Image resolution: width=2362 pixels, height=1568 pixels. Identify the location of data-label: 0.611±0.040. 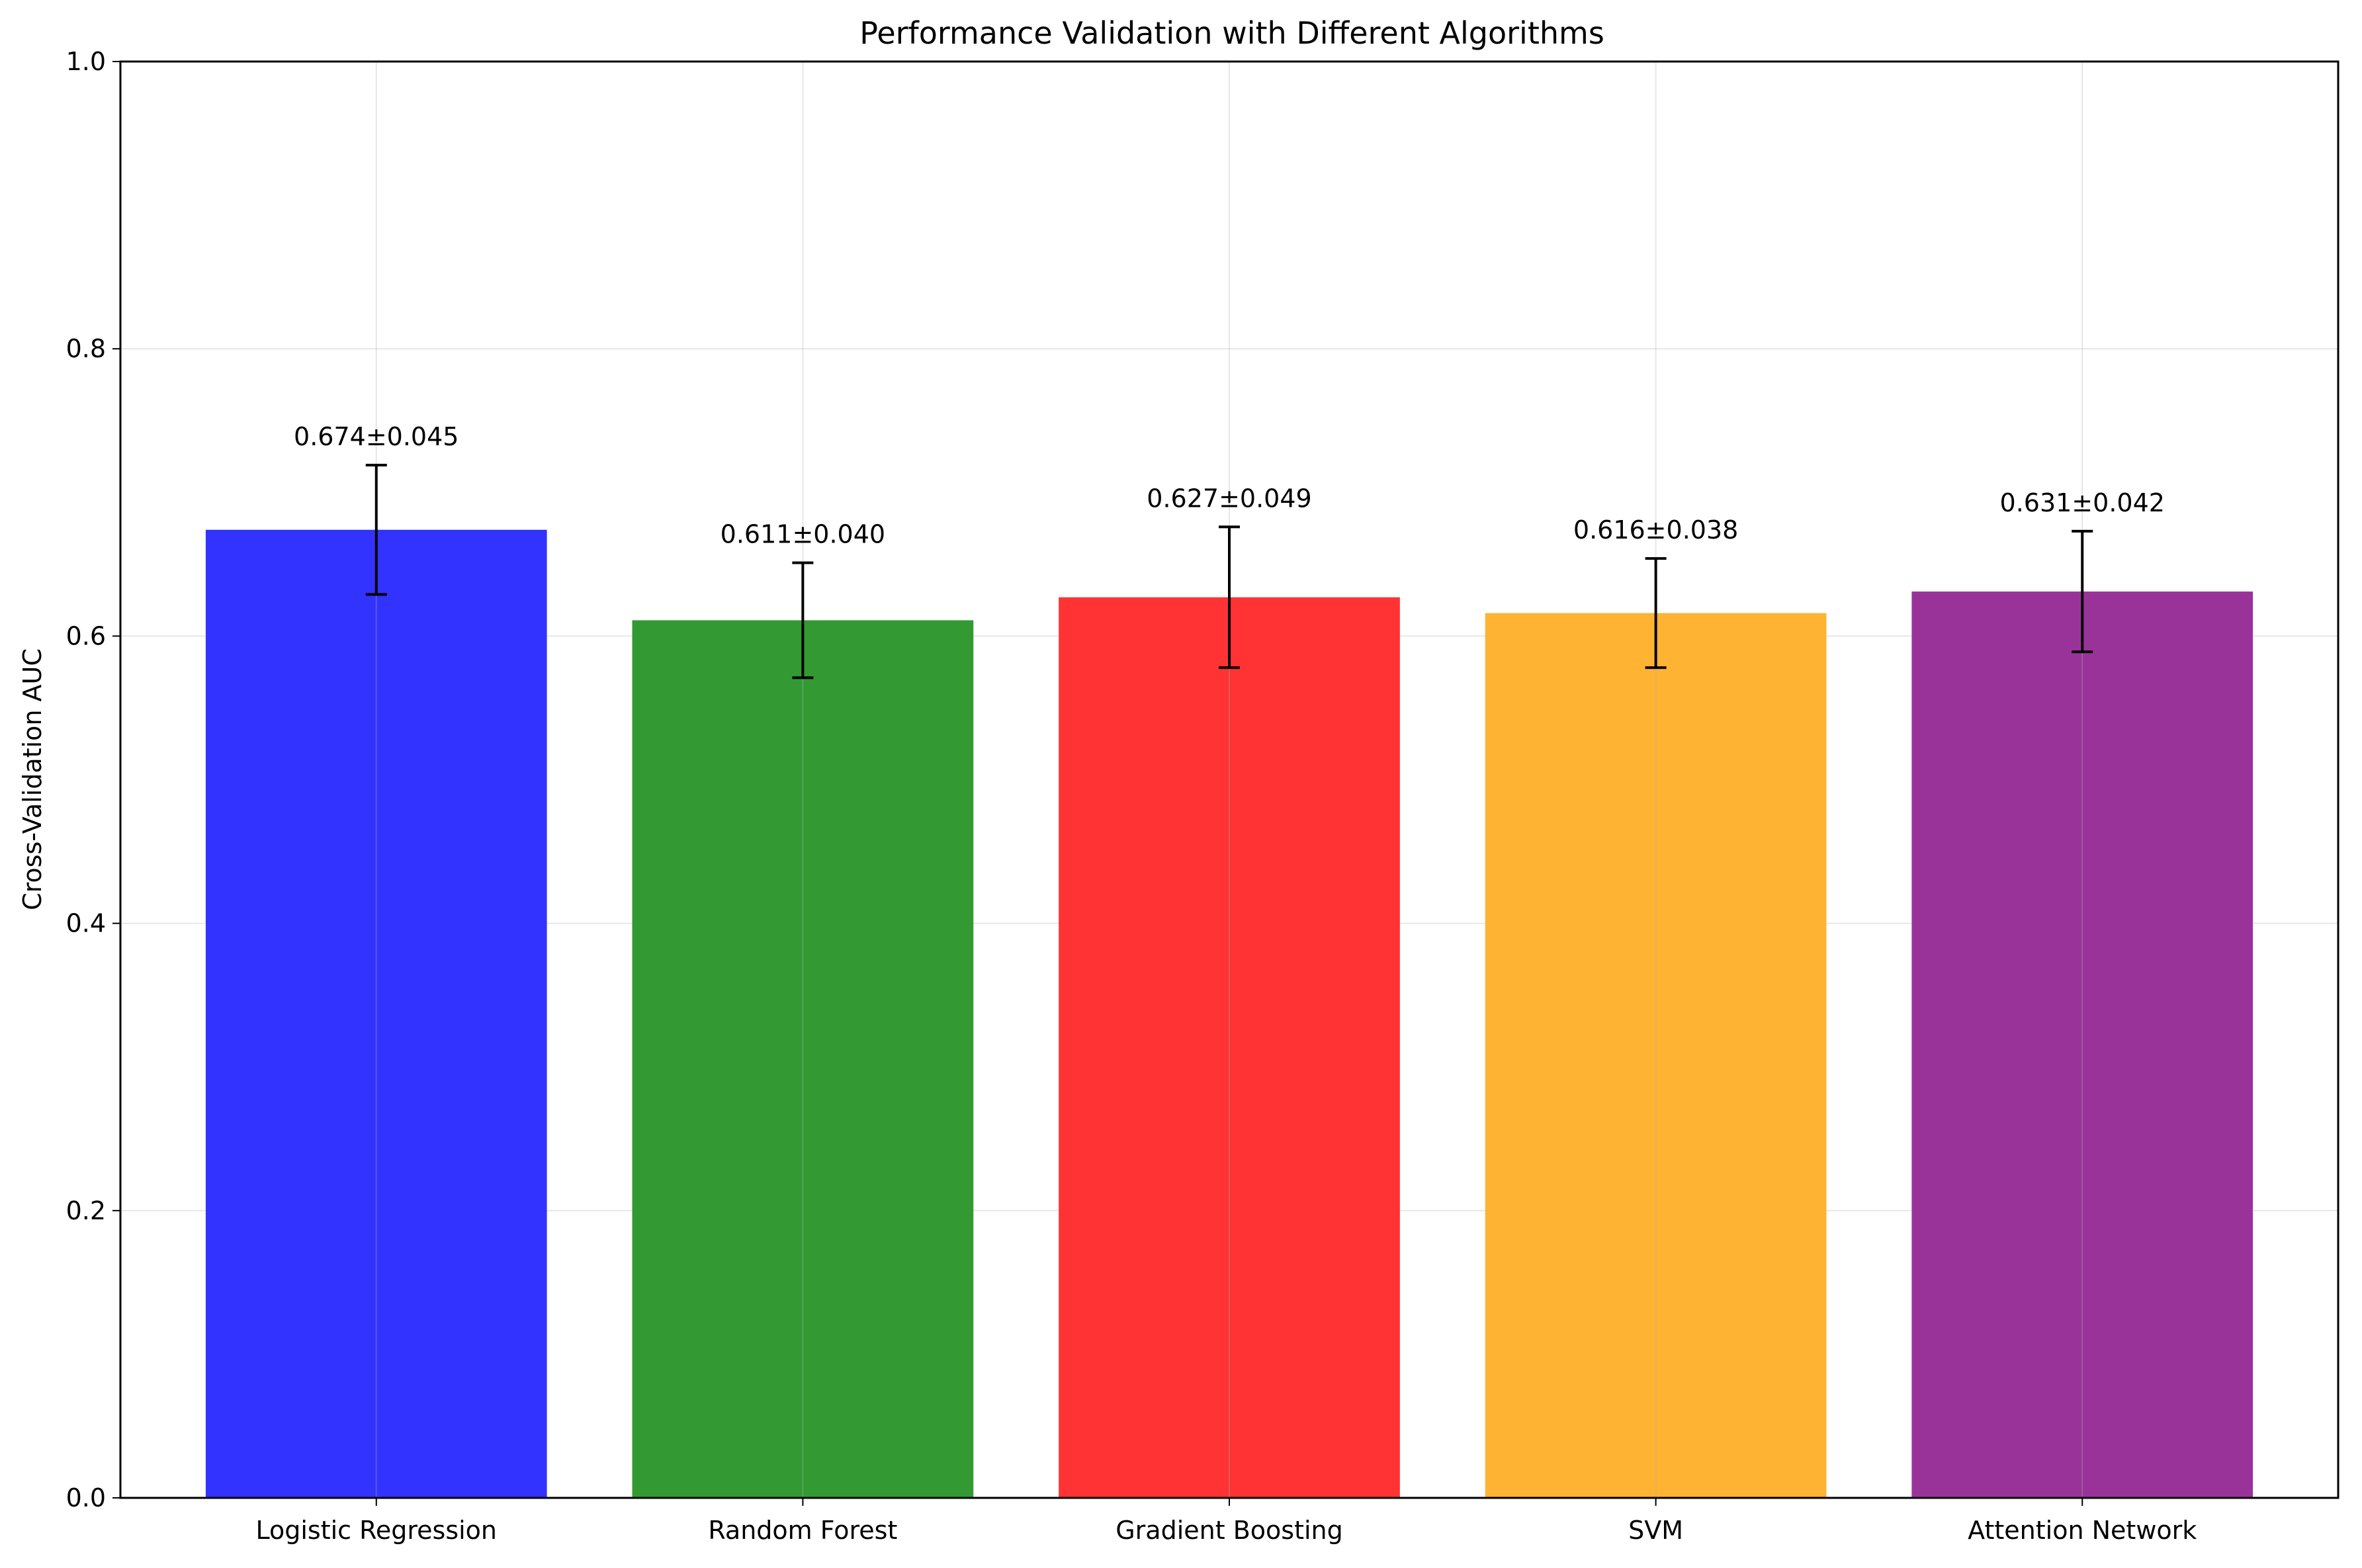
(803, 534).